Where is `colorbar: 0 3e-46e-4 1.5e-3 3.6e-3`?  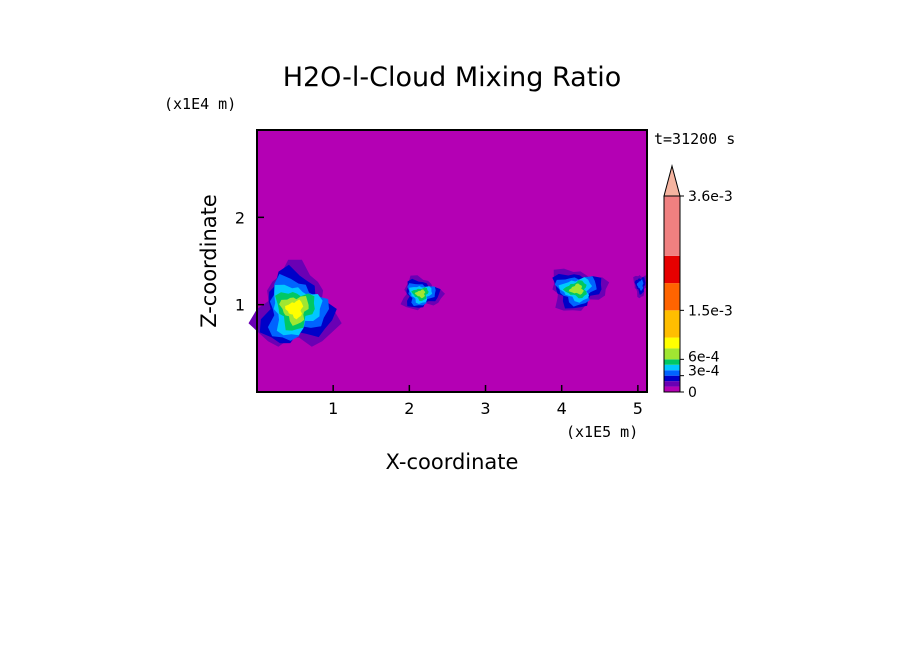
colorbar: 0 3e-46e-4 1.5e-3 3.6e-3 is located at coordinates (698, 282).